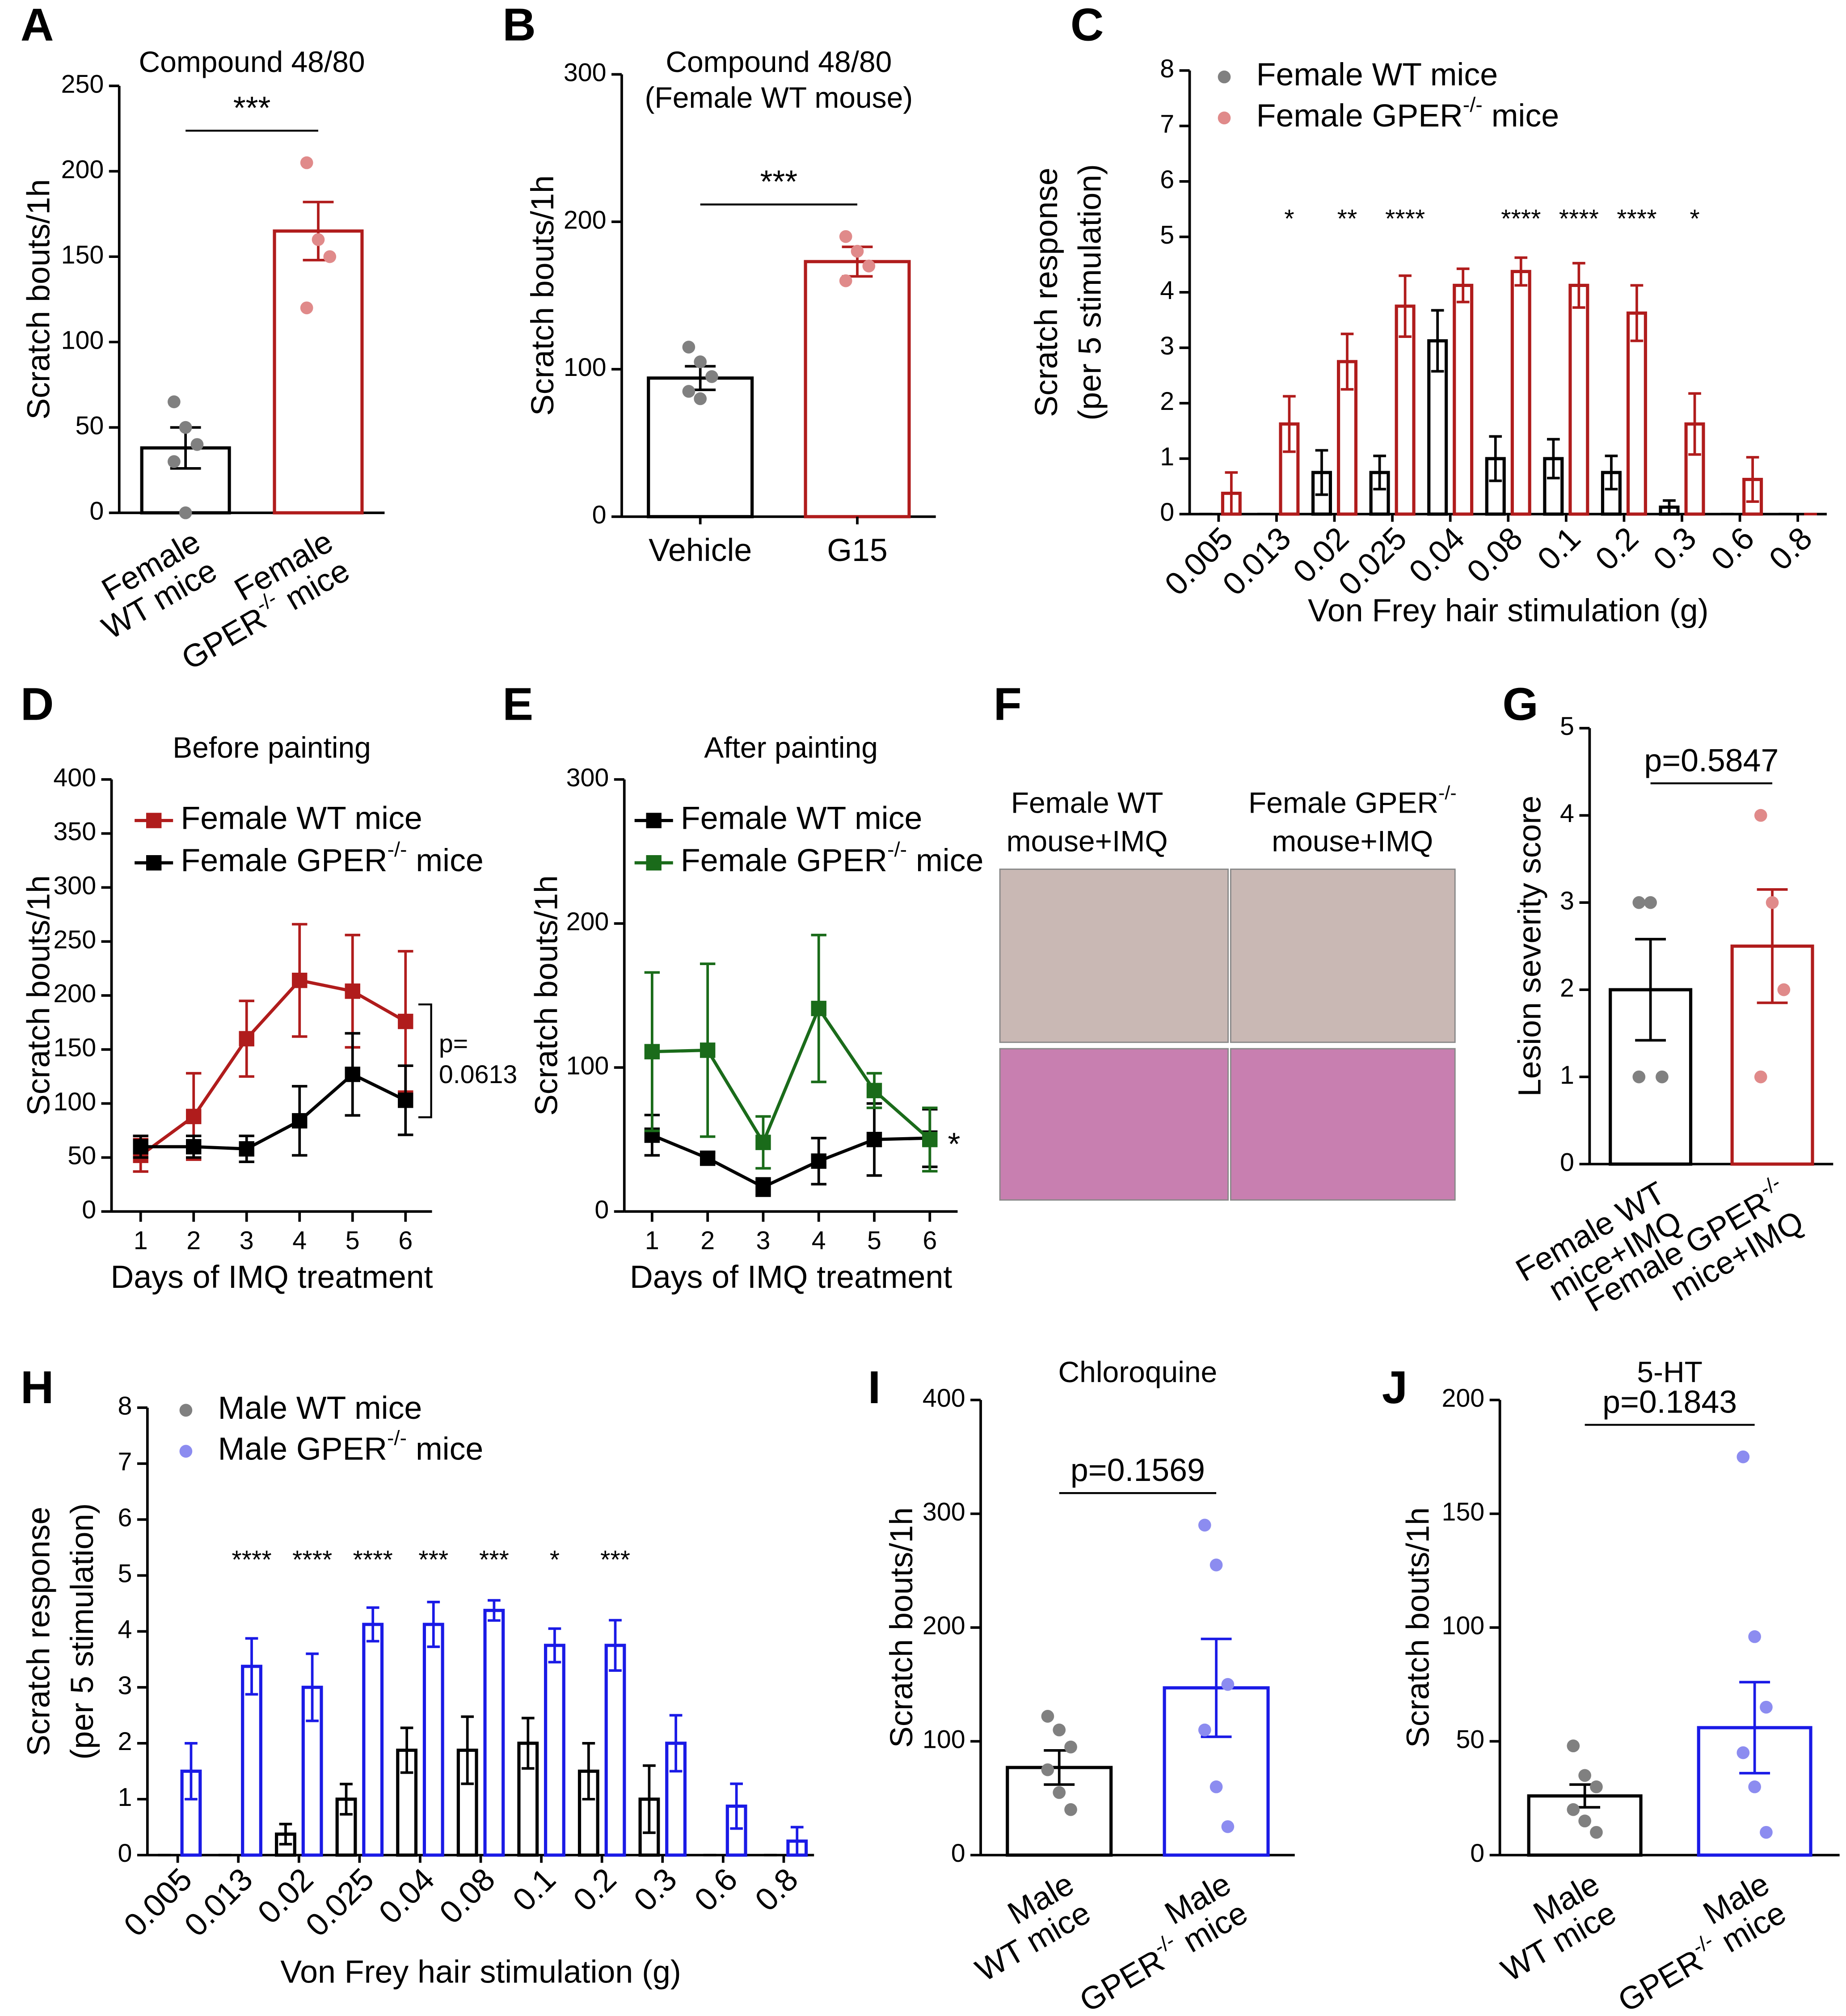 This screenshot has height=2016, width=1846. What do you see at coordinates (1701, 1953) in the screenshot?
I see `x-tick-label: GPER-/- mice` at bounding box center [1701, 1953].